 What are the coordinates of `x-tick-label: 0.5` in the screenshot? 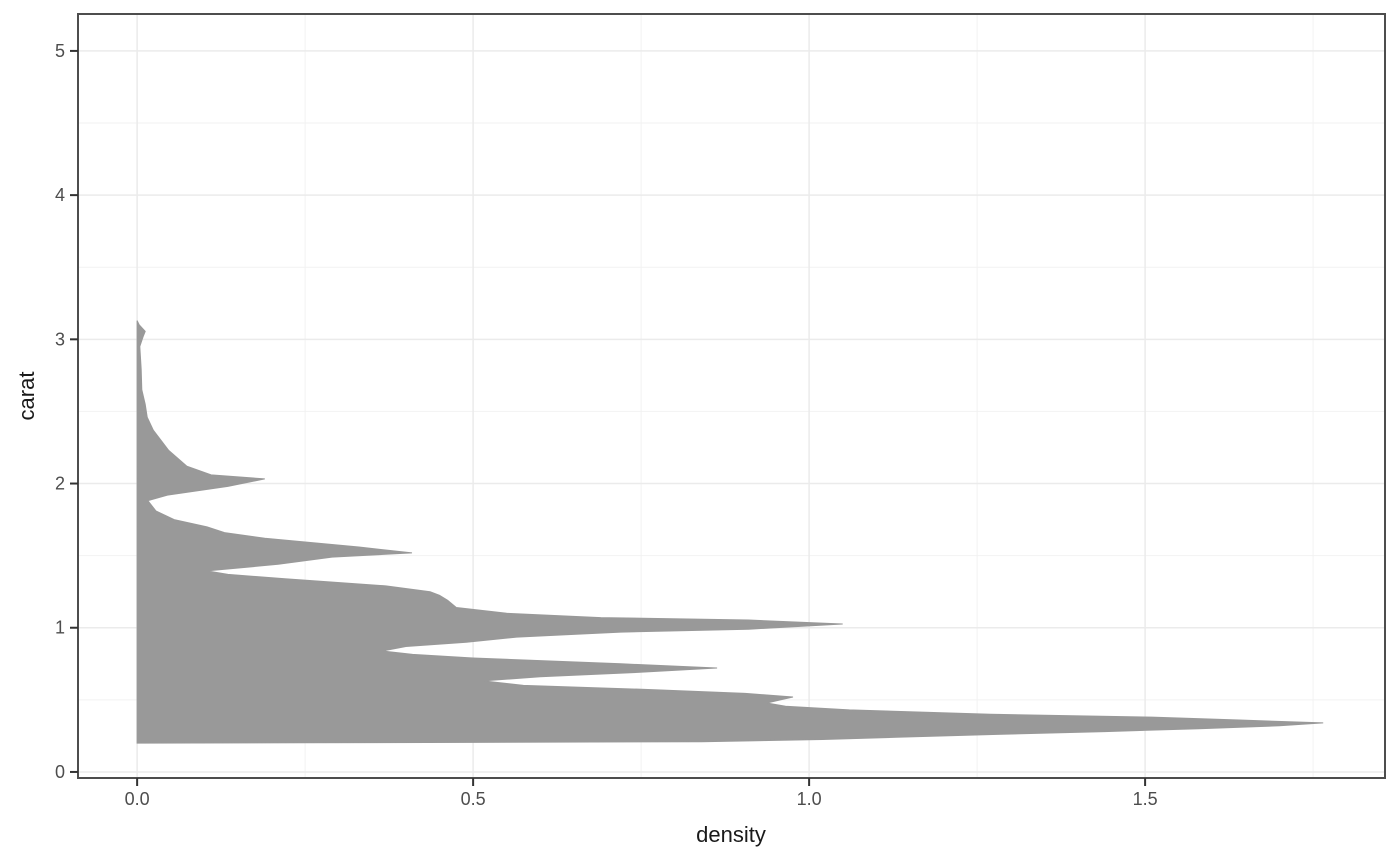 It's located at (473, 799).